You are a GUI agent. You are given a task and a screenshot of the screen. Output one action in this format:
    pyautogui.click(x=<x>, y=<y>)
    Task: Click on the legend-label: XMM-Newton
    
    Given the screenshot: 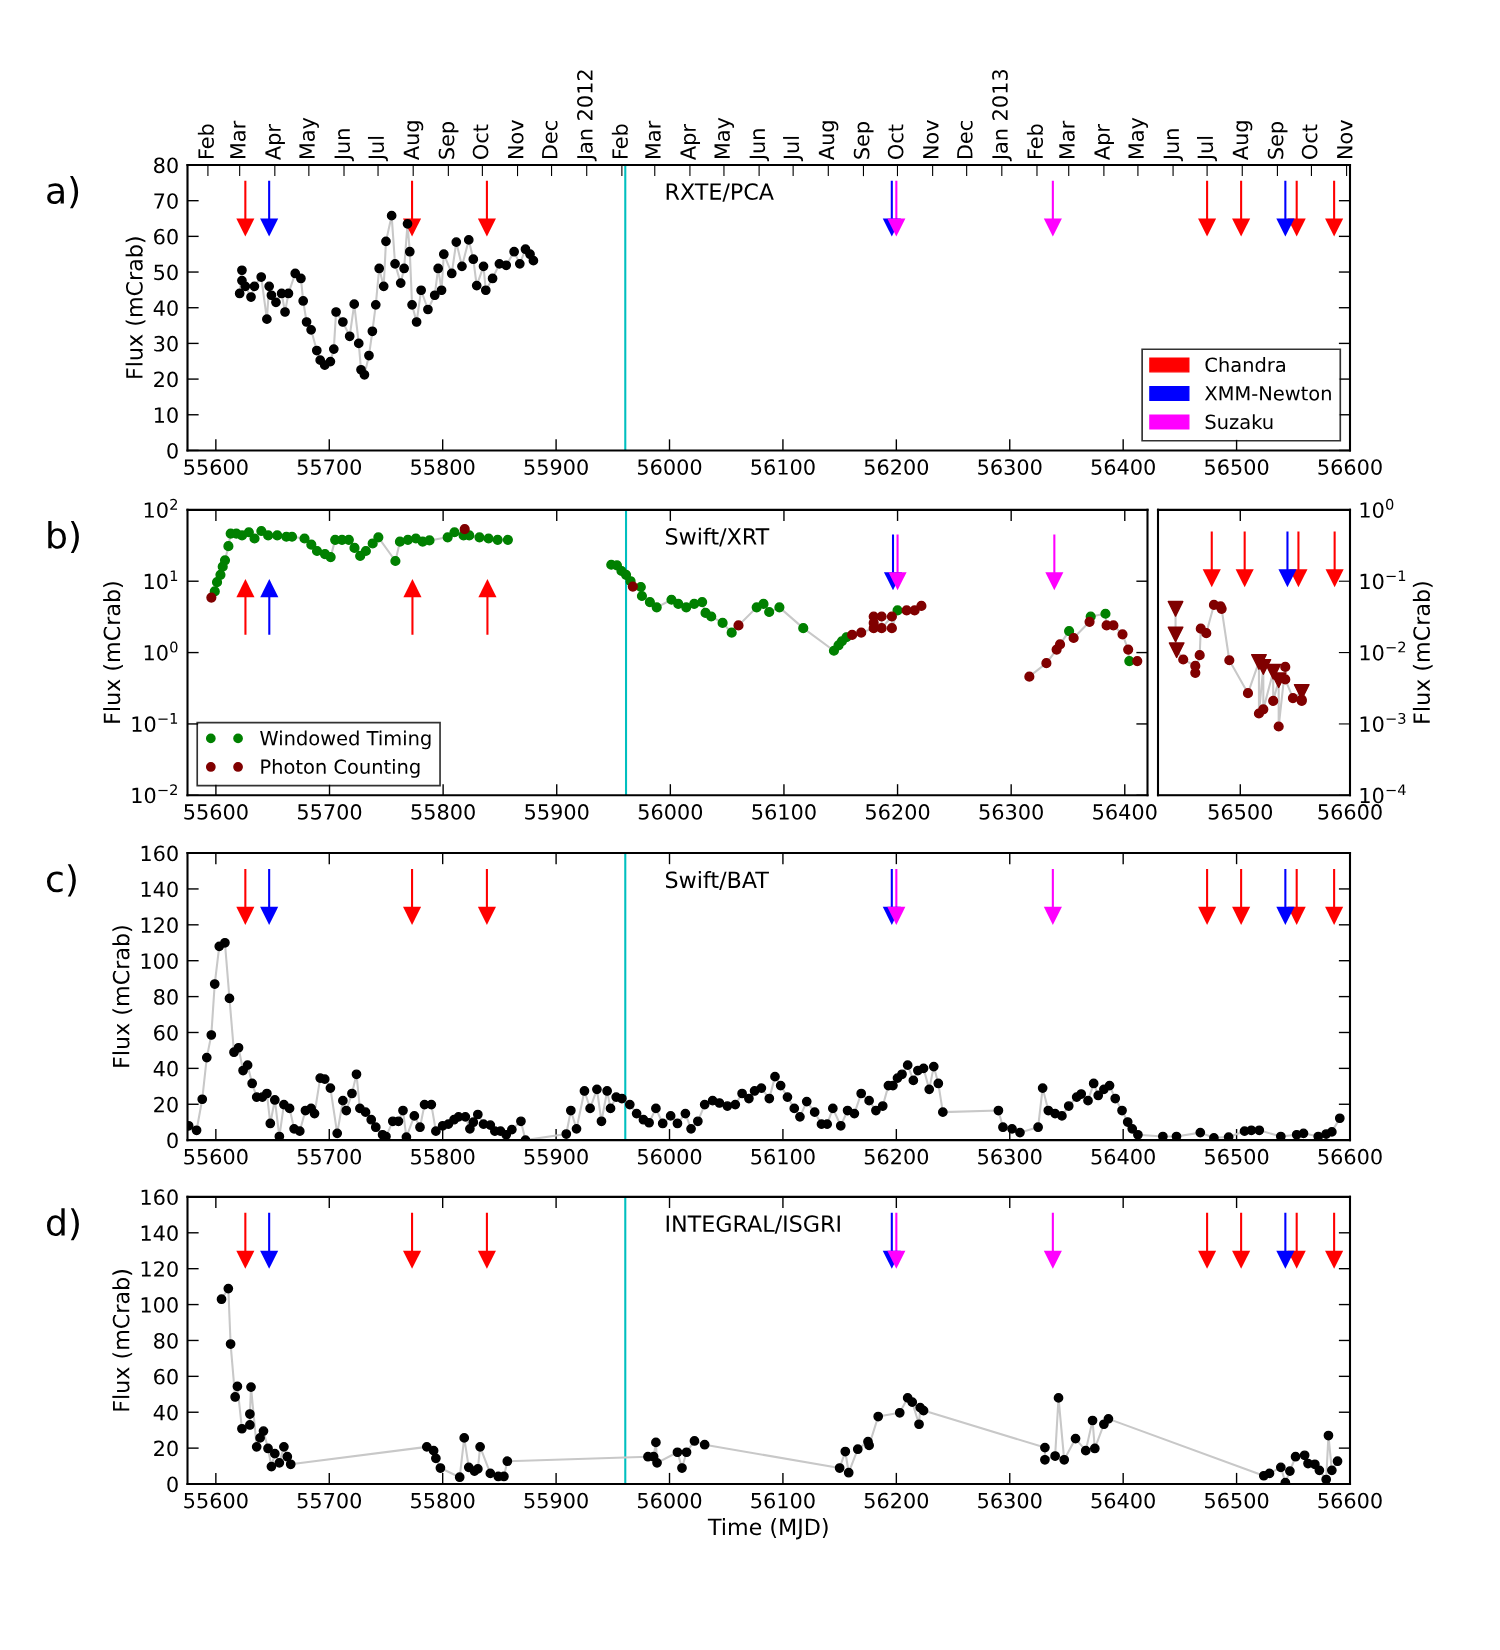 What is the action you would take?
    pyautogui.click(x=1267, y=393)
    